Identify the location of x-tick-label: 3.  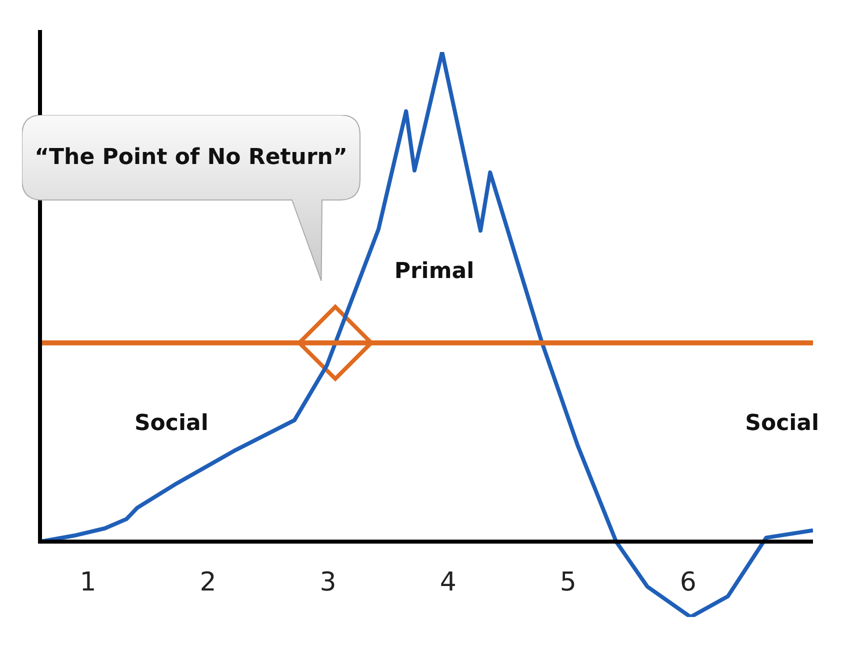
(328, 582).